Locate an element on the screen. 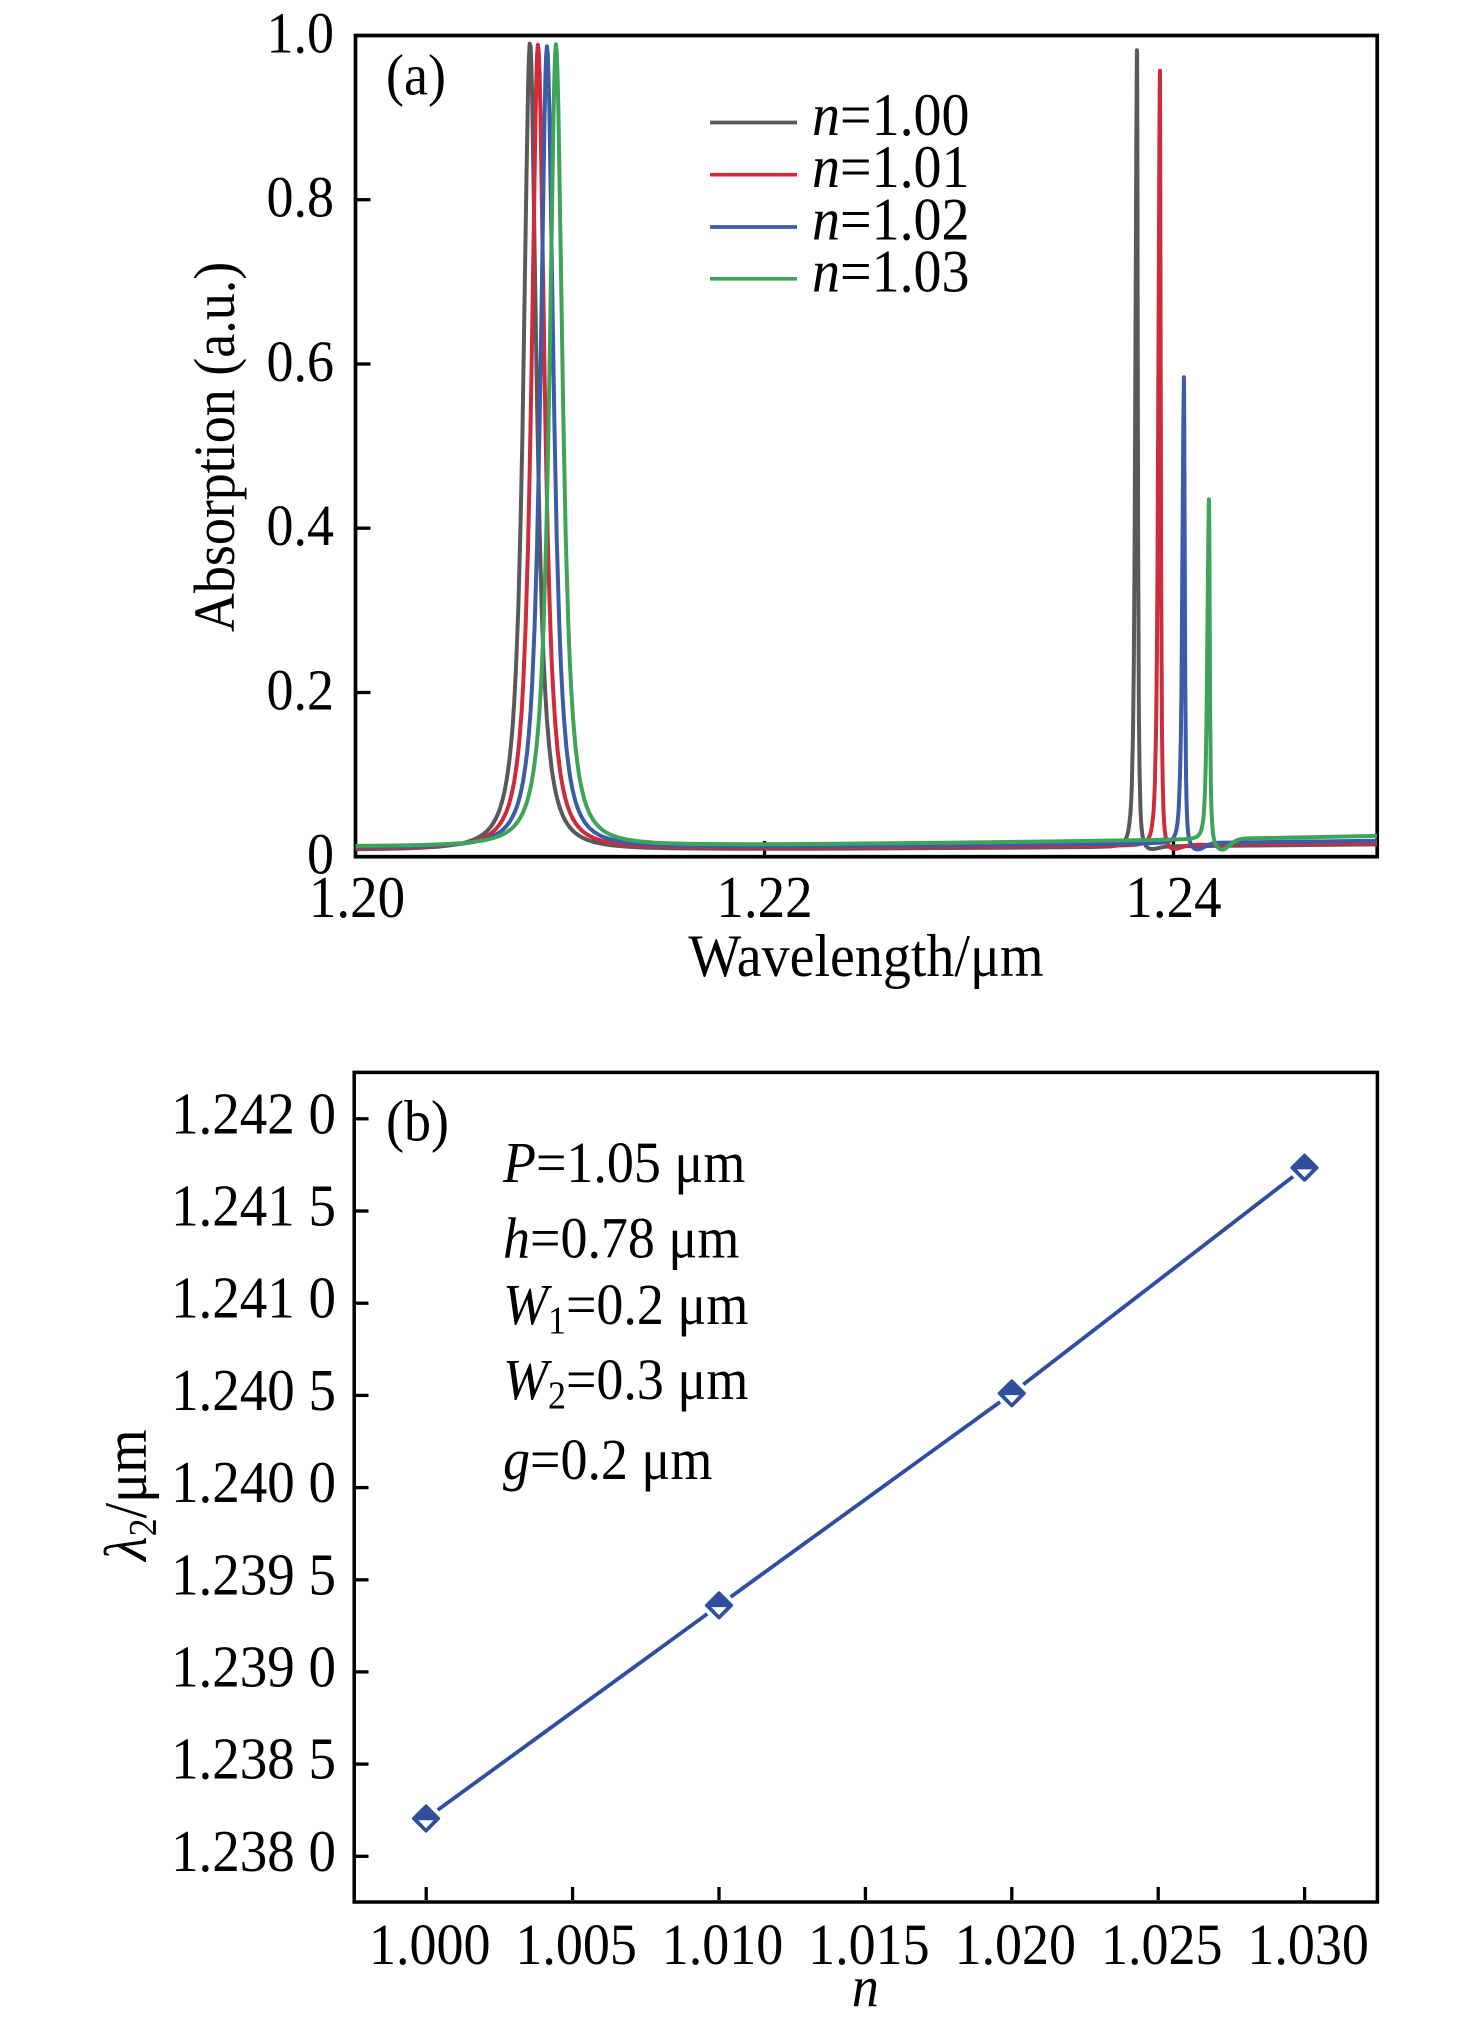  svg-text: 1.24 is located at coordinates (1173, 897).